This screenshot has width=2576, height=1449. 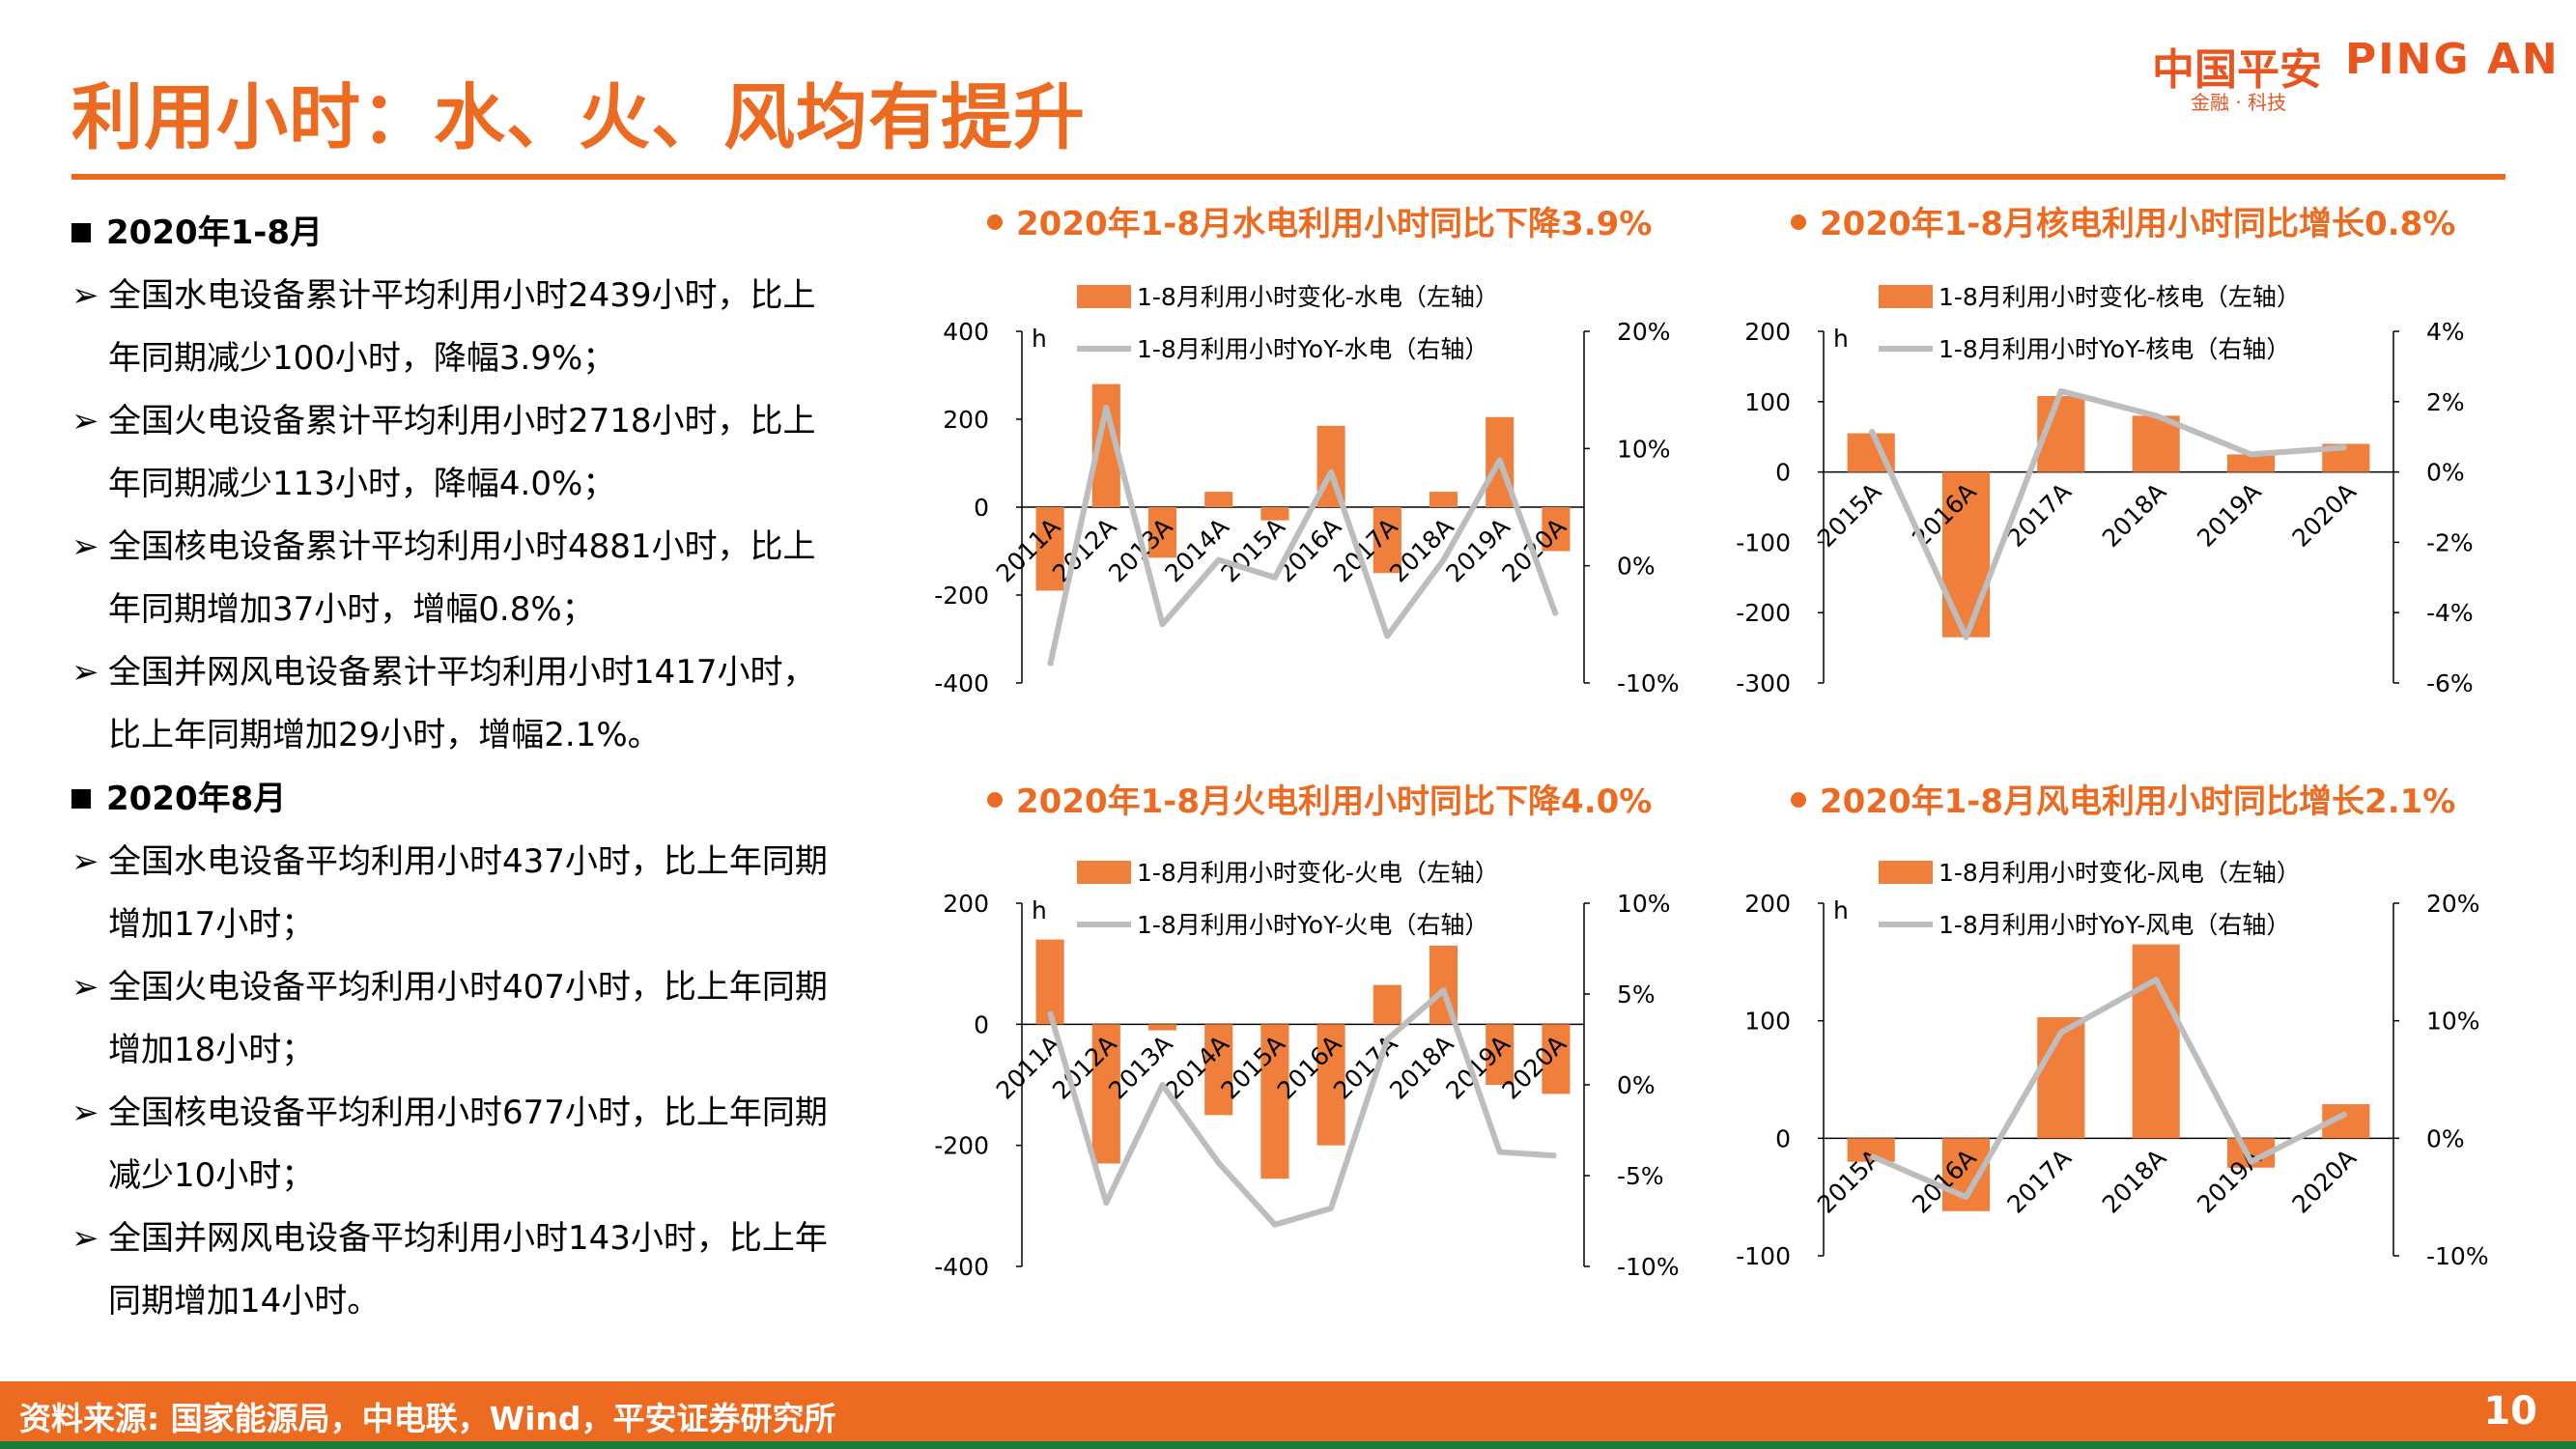 I want to click on chart-title-hydro: 2020年1-8月水电利用小时同比下降3.9%, so click(x=1319, y=220).